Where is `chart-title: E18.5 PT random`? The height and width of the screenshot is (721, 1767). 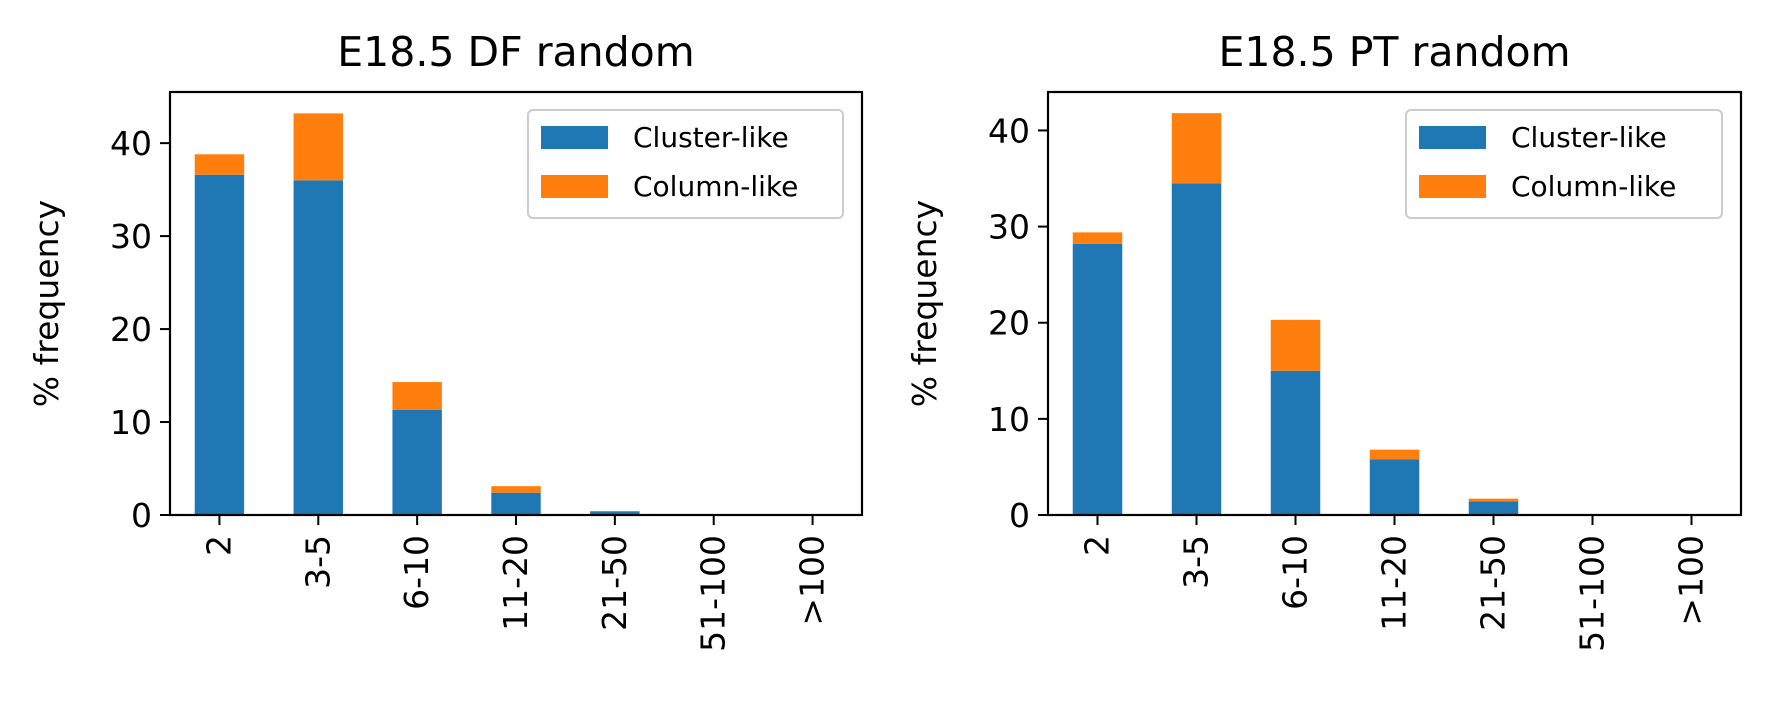 chart-title: E18.5 PT random is located at coordinates (1394, 52).